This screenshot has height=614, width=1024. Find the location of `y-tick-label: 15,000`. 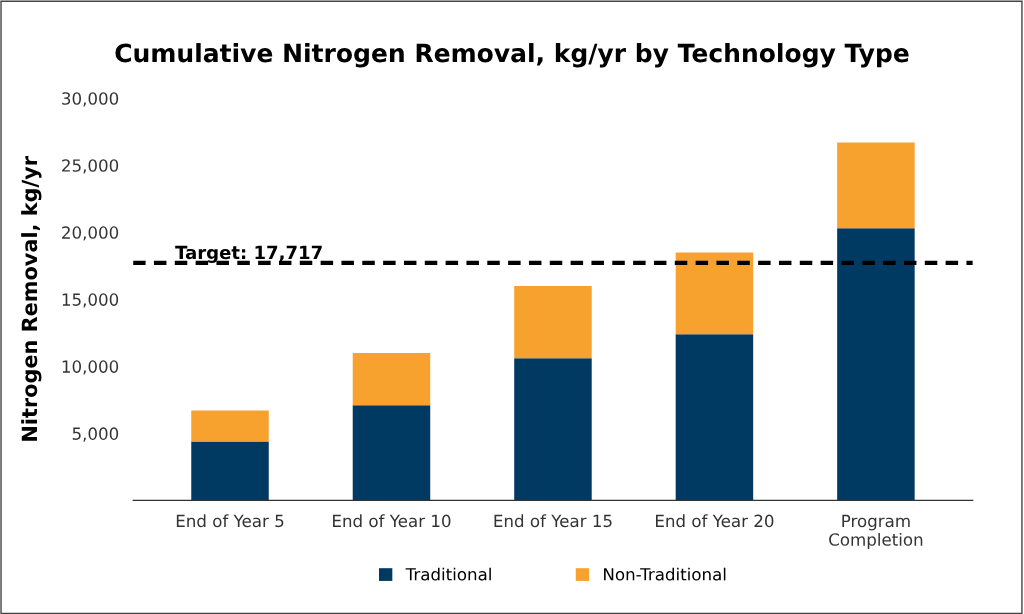

y-tick-label: 15,000 is located at coordinates (90, 300).